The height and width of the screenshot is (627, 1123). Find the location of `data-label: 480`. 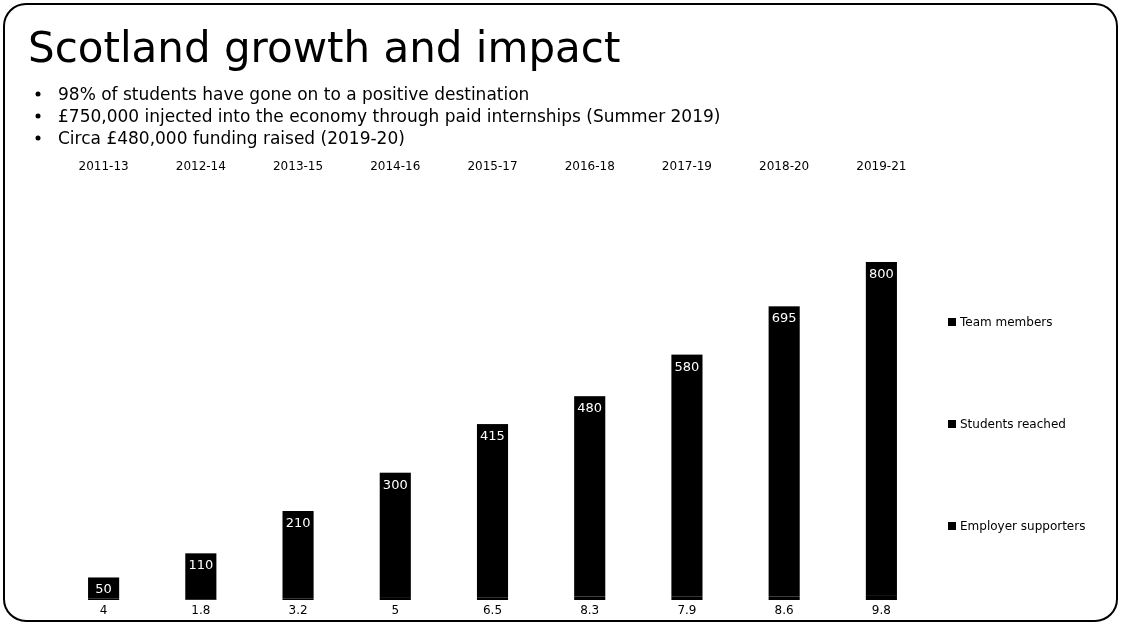

data-label: 480 is located at coordinates (590, 408).